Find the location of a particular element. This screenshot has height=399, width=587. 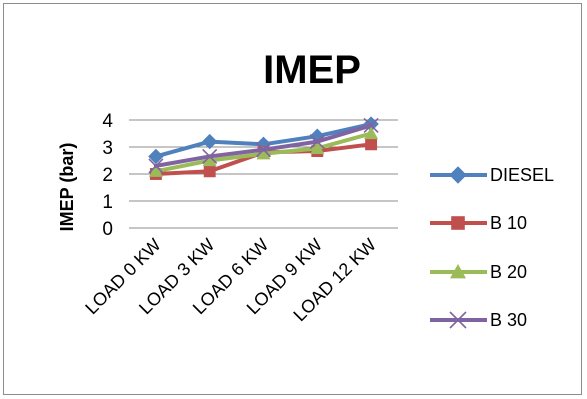

legend-item-diesel: DIESEL is located at coordinates (492, 175).